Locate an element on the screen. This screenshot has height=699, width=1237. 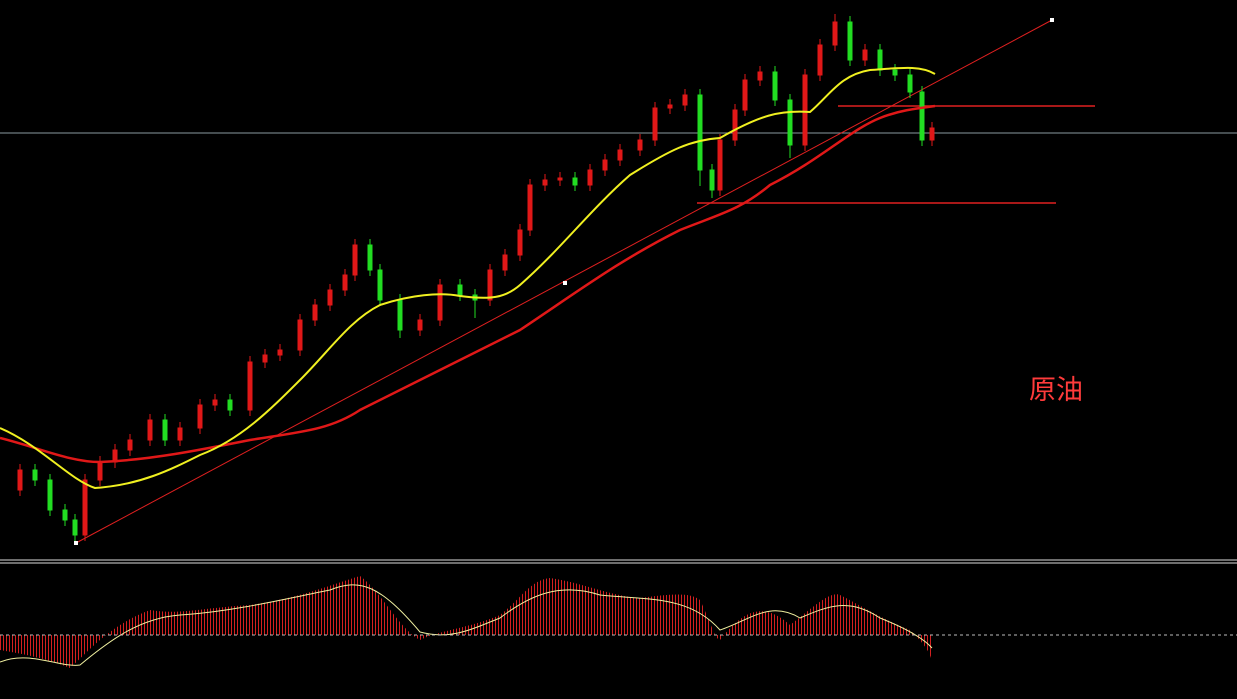
instrument-label: 原油 is located at coordinates (1056, 390).